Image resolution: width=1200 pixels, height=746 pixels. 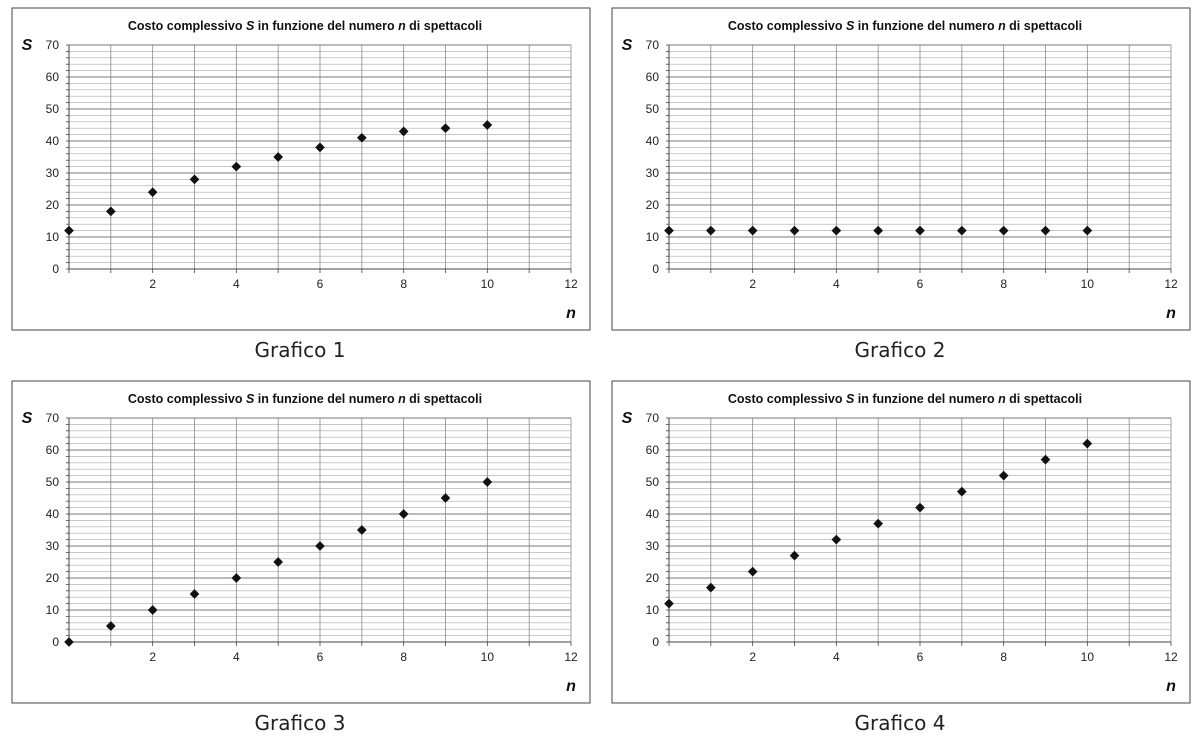 I want to click on chart-caption-4: Grafico 4, so click(x=900, y=723).